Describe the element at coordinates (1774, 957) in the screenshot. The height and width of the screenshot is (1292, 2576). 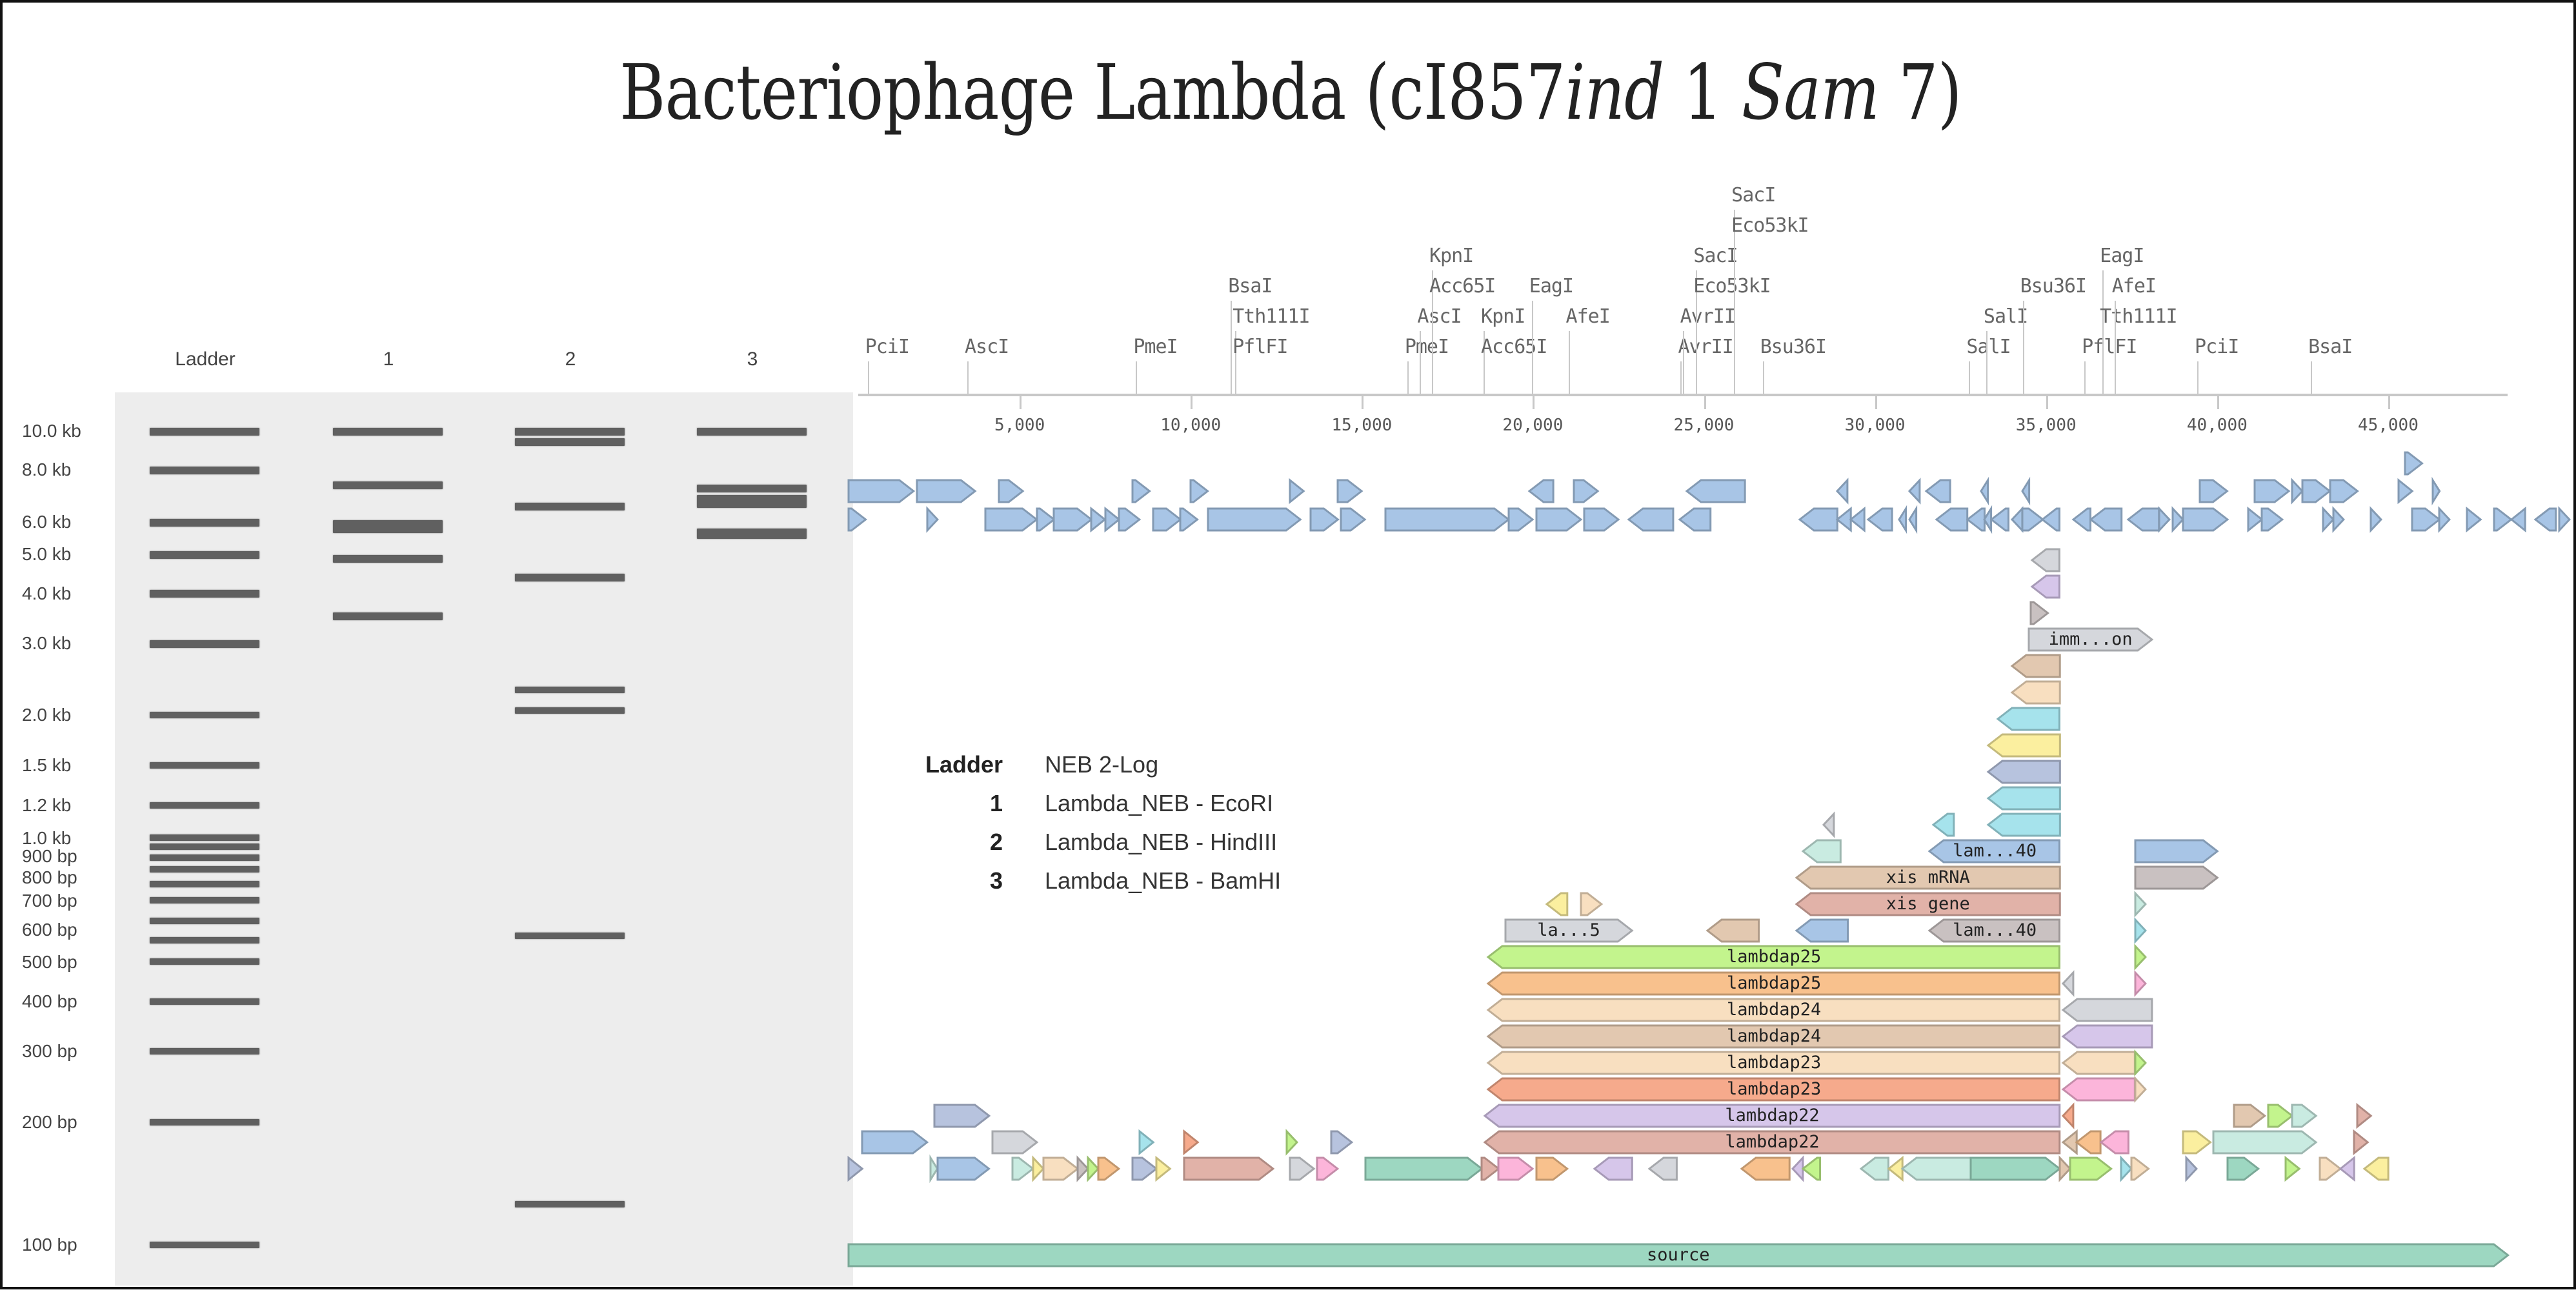
I see `feature-lambdap25: lambdap25` at that location.